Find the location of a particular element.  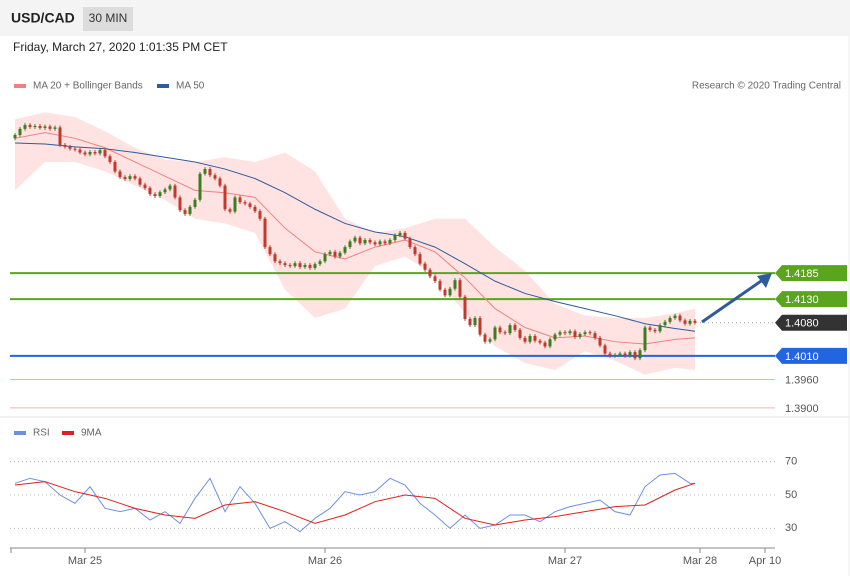

level-label: 1.4080 is located at coordinates (802, 324).